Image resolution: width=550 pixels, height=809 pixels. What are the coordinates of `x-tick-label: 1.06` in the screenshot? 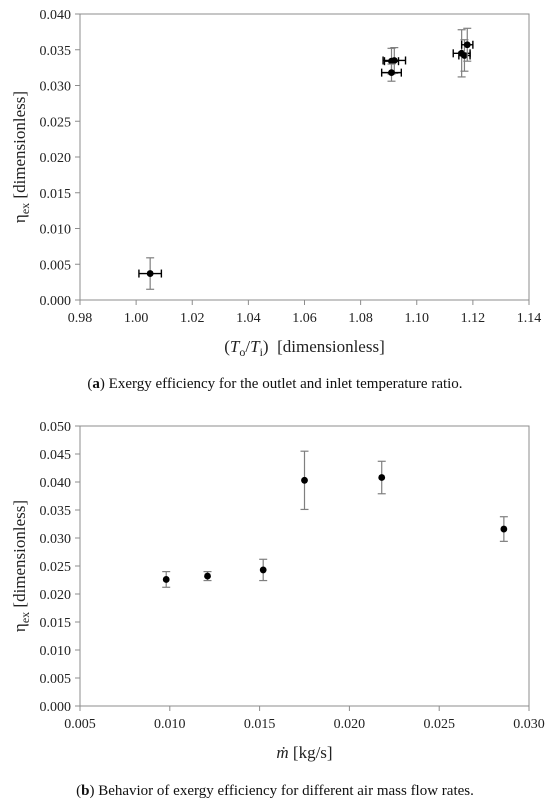 It's located at (304, 318).